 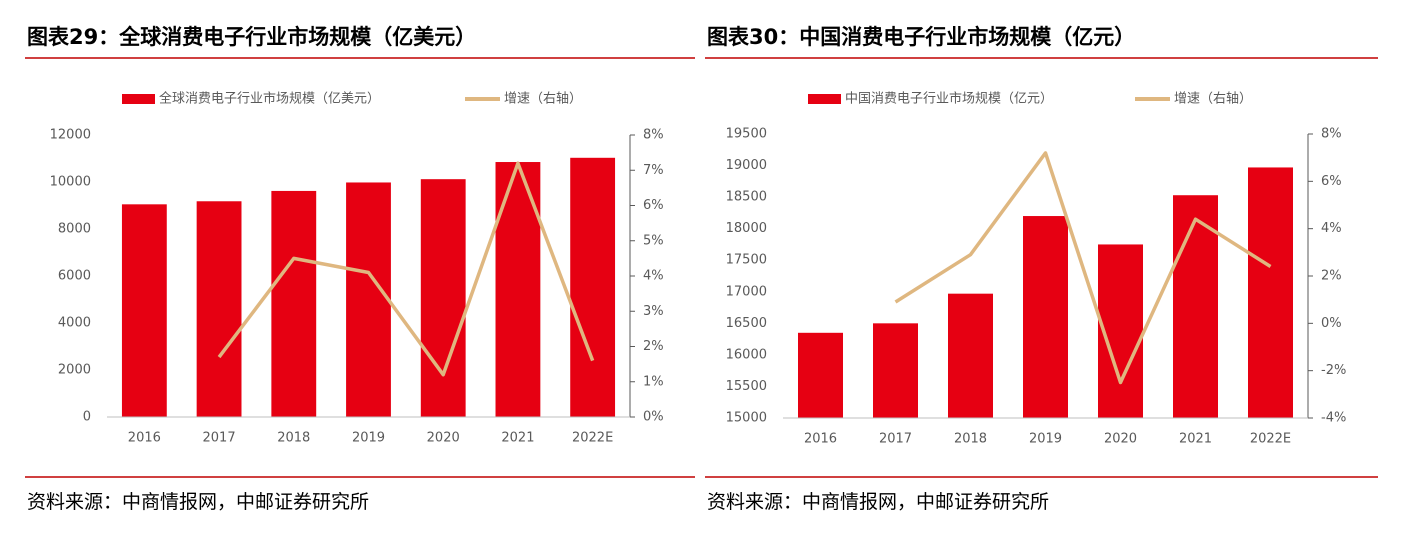 What do you see at coordinates (1333, 370) in the screenshot?
I see `y2-tick-label: -2%` at bounding box center [1333, 370].